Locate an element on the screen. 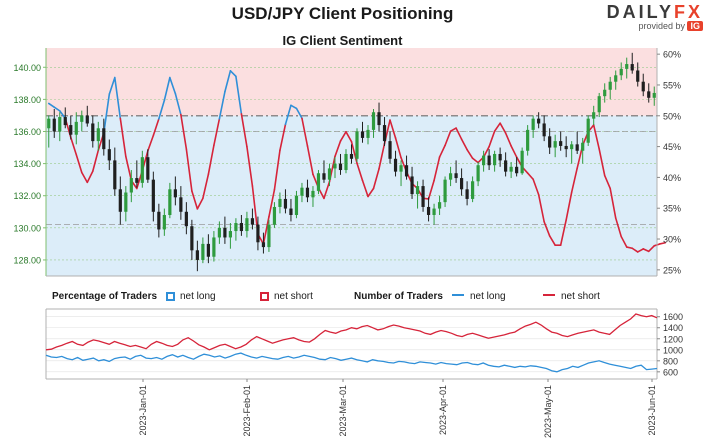 The image size is (715, 447). count-tick-label: 1200 is located at coordinates (673, 339).